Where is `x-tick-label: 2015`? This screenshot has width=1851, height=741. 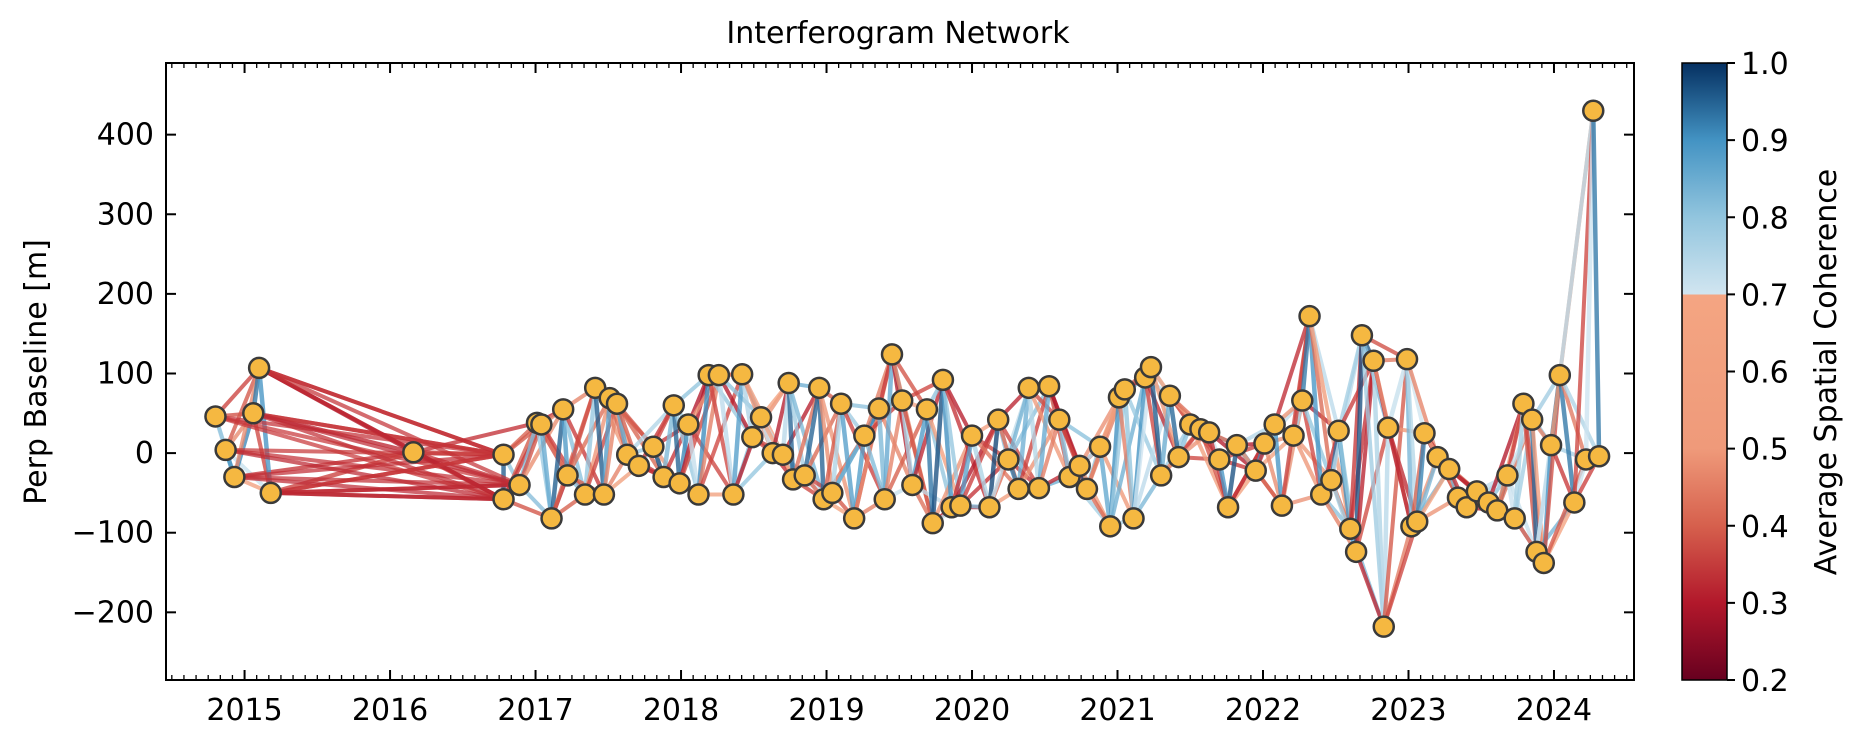 x-tick-label: 2015 is located at coordinates (244, 710).